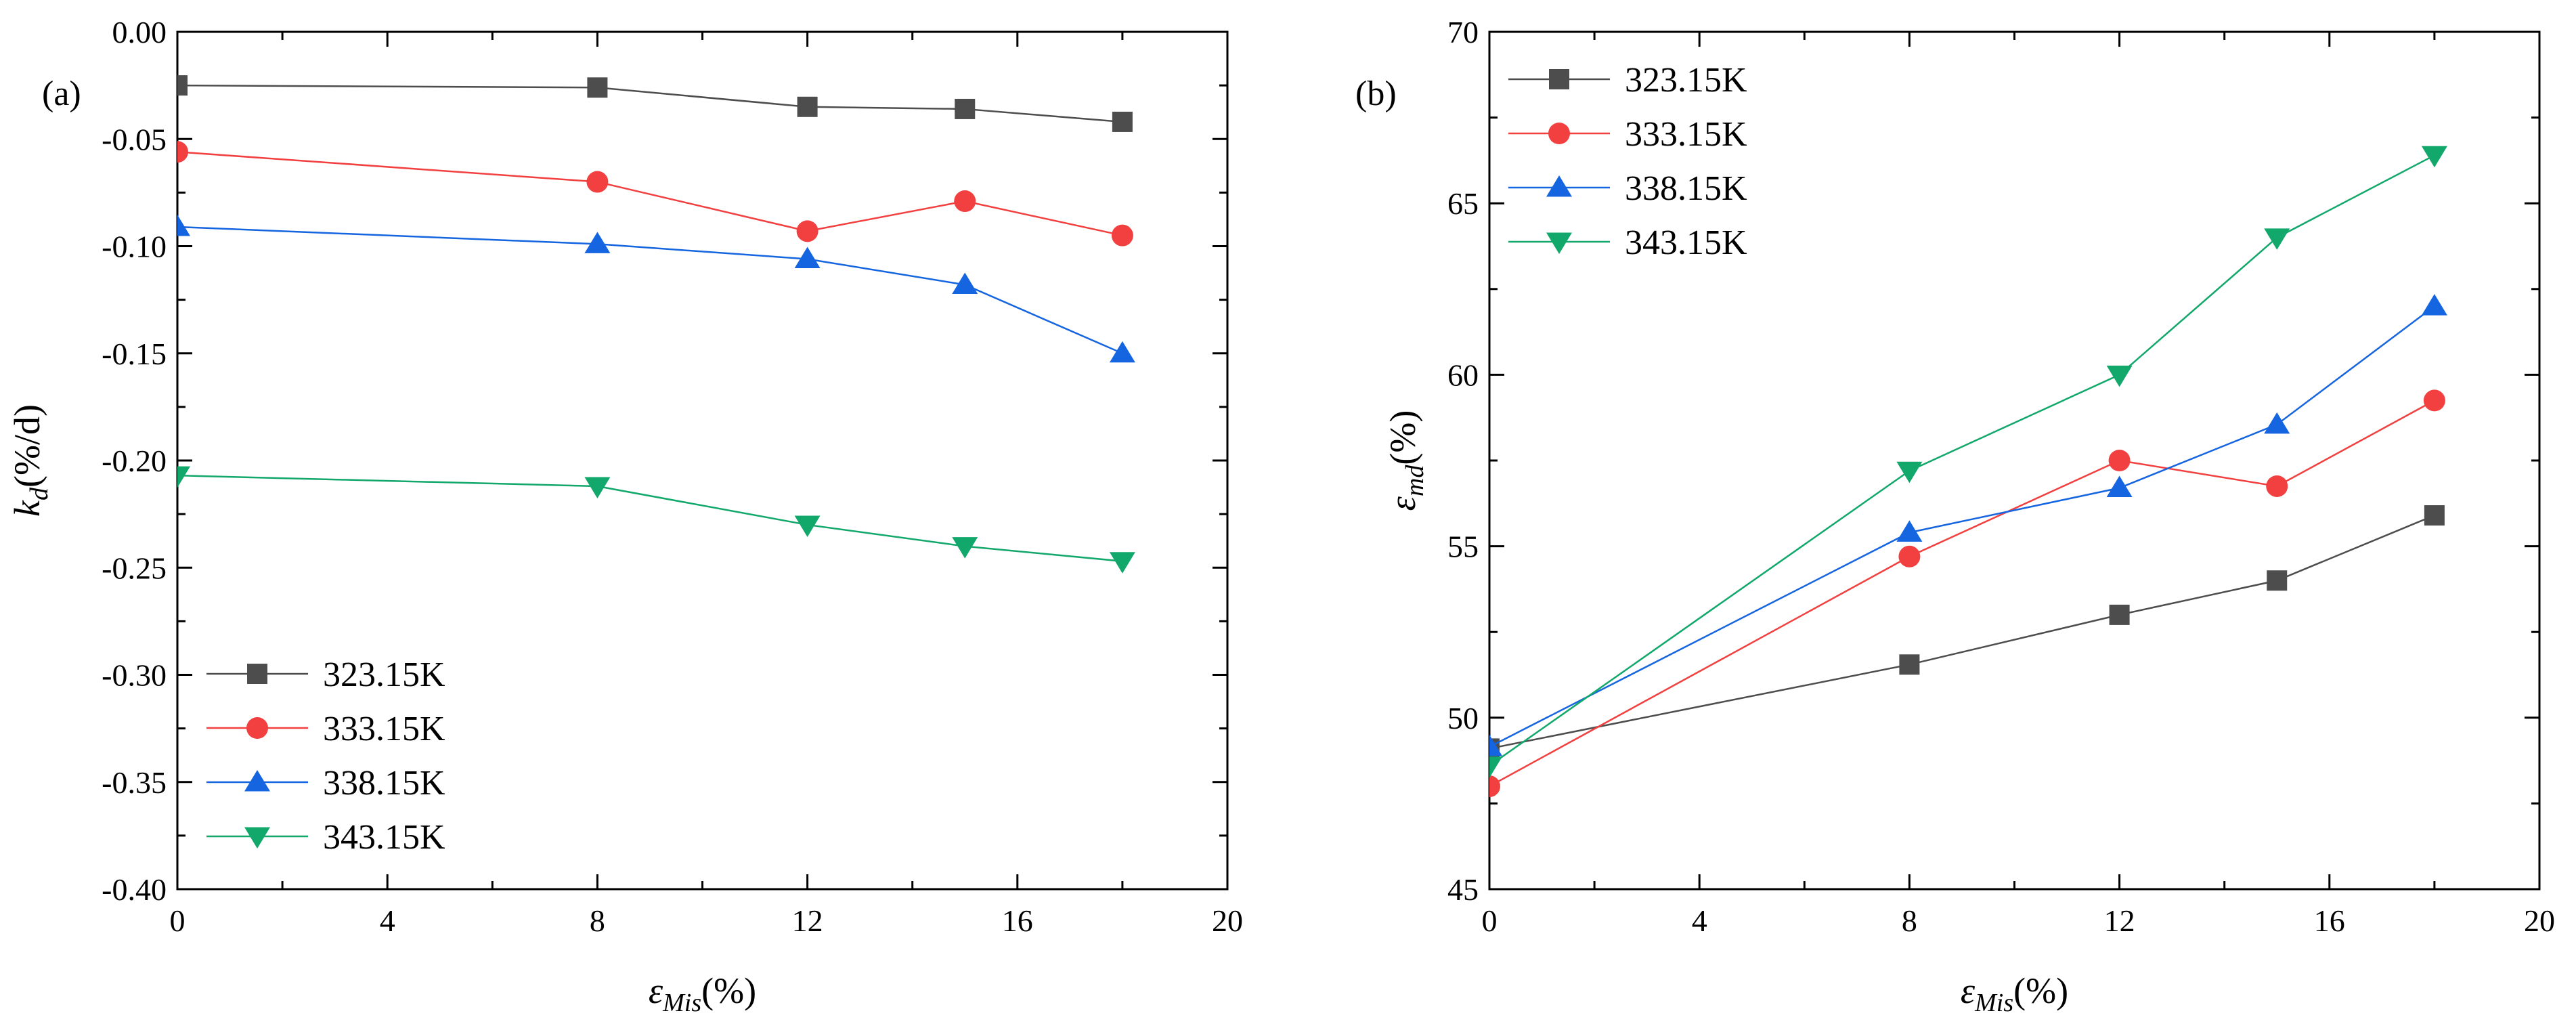 This screenshot has width=2576, height=1028. What do you see at coordinates (1463, 204) in the screenshot?
I see `panel-b-y-tick-label: 65` at bounding box center [1463, 204].